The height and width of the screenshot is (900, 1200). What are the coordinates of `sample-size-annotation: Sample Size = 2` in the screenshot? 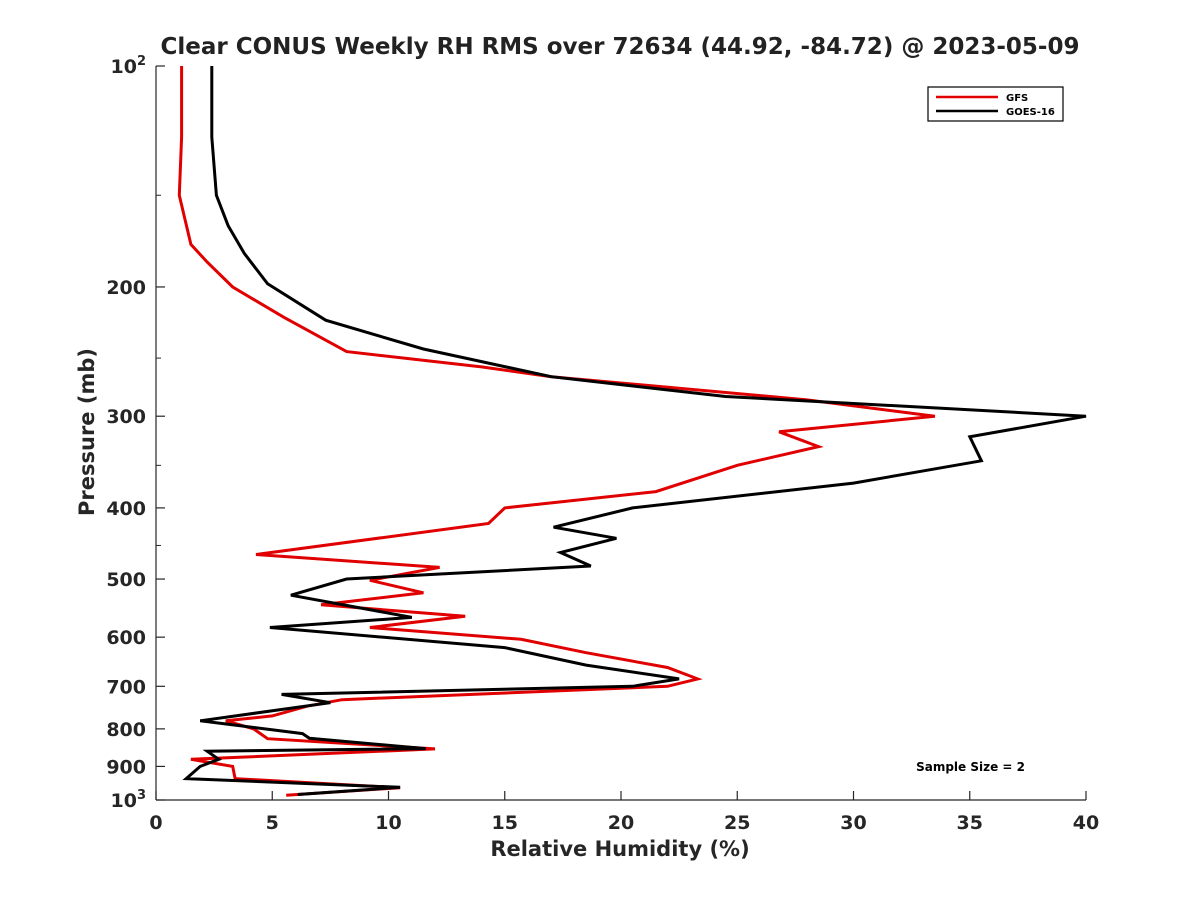 It's located at (970, 767).